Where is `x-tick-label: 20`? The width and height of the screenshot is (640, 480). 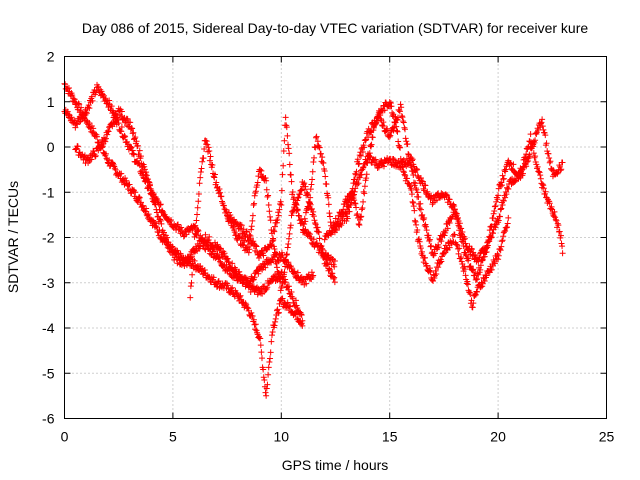
x-tick-label: 20 is located at coordinates (498, 437).